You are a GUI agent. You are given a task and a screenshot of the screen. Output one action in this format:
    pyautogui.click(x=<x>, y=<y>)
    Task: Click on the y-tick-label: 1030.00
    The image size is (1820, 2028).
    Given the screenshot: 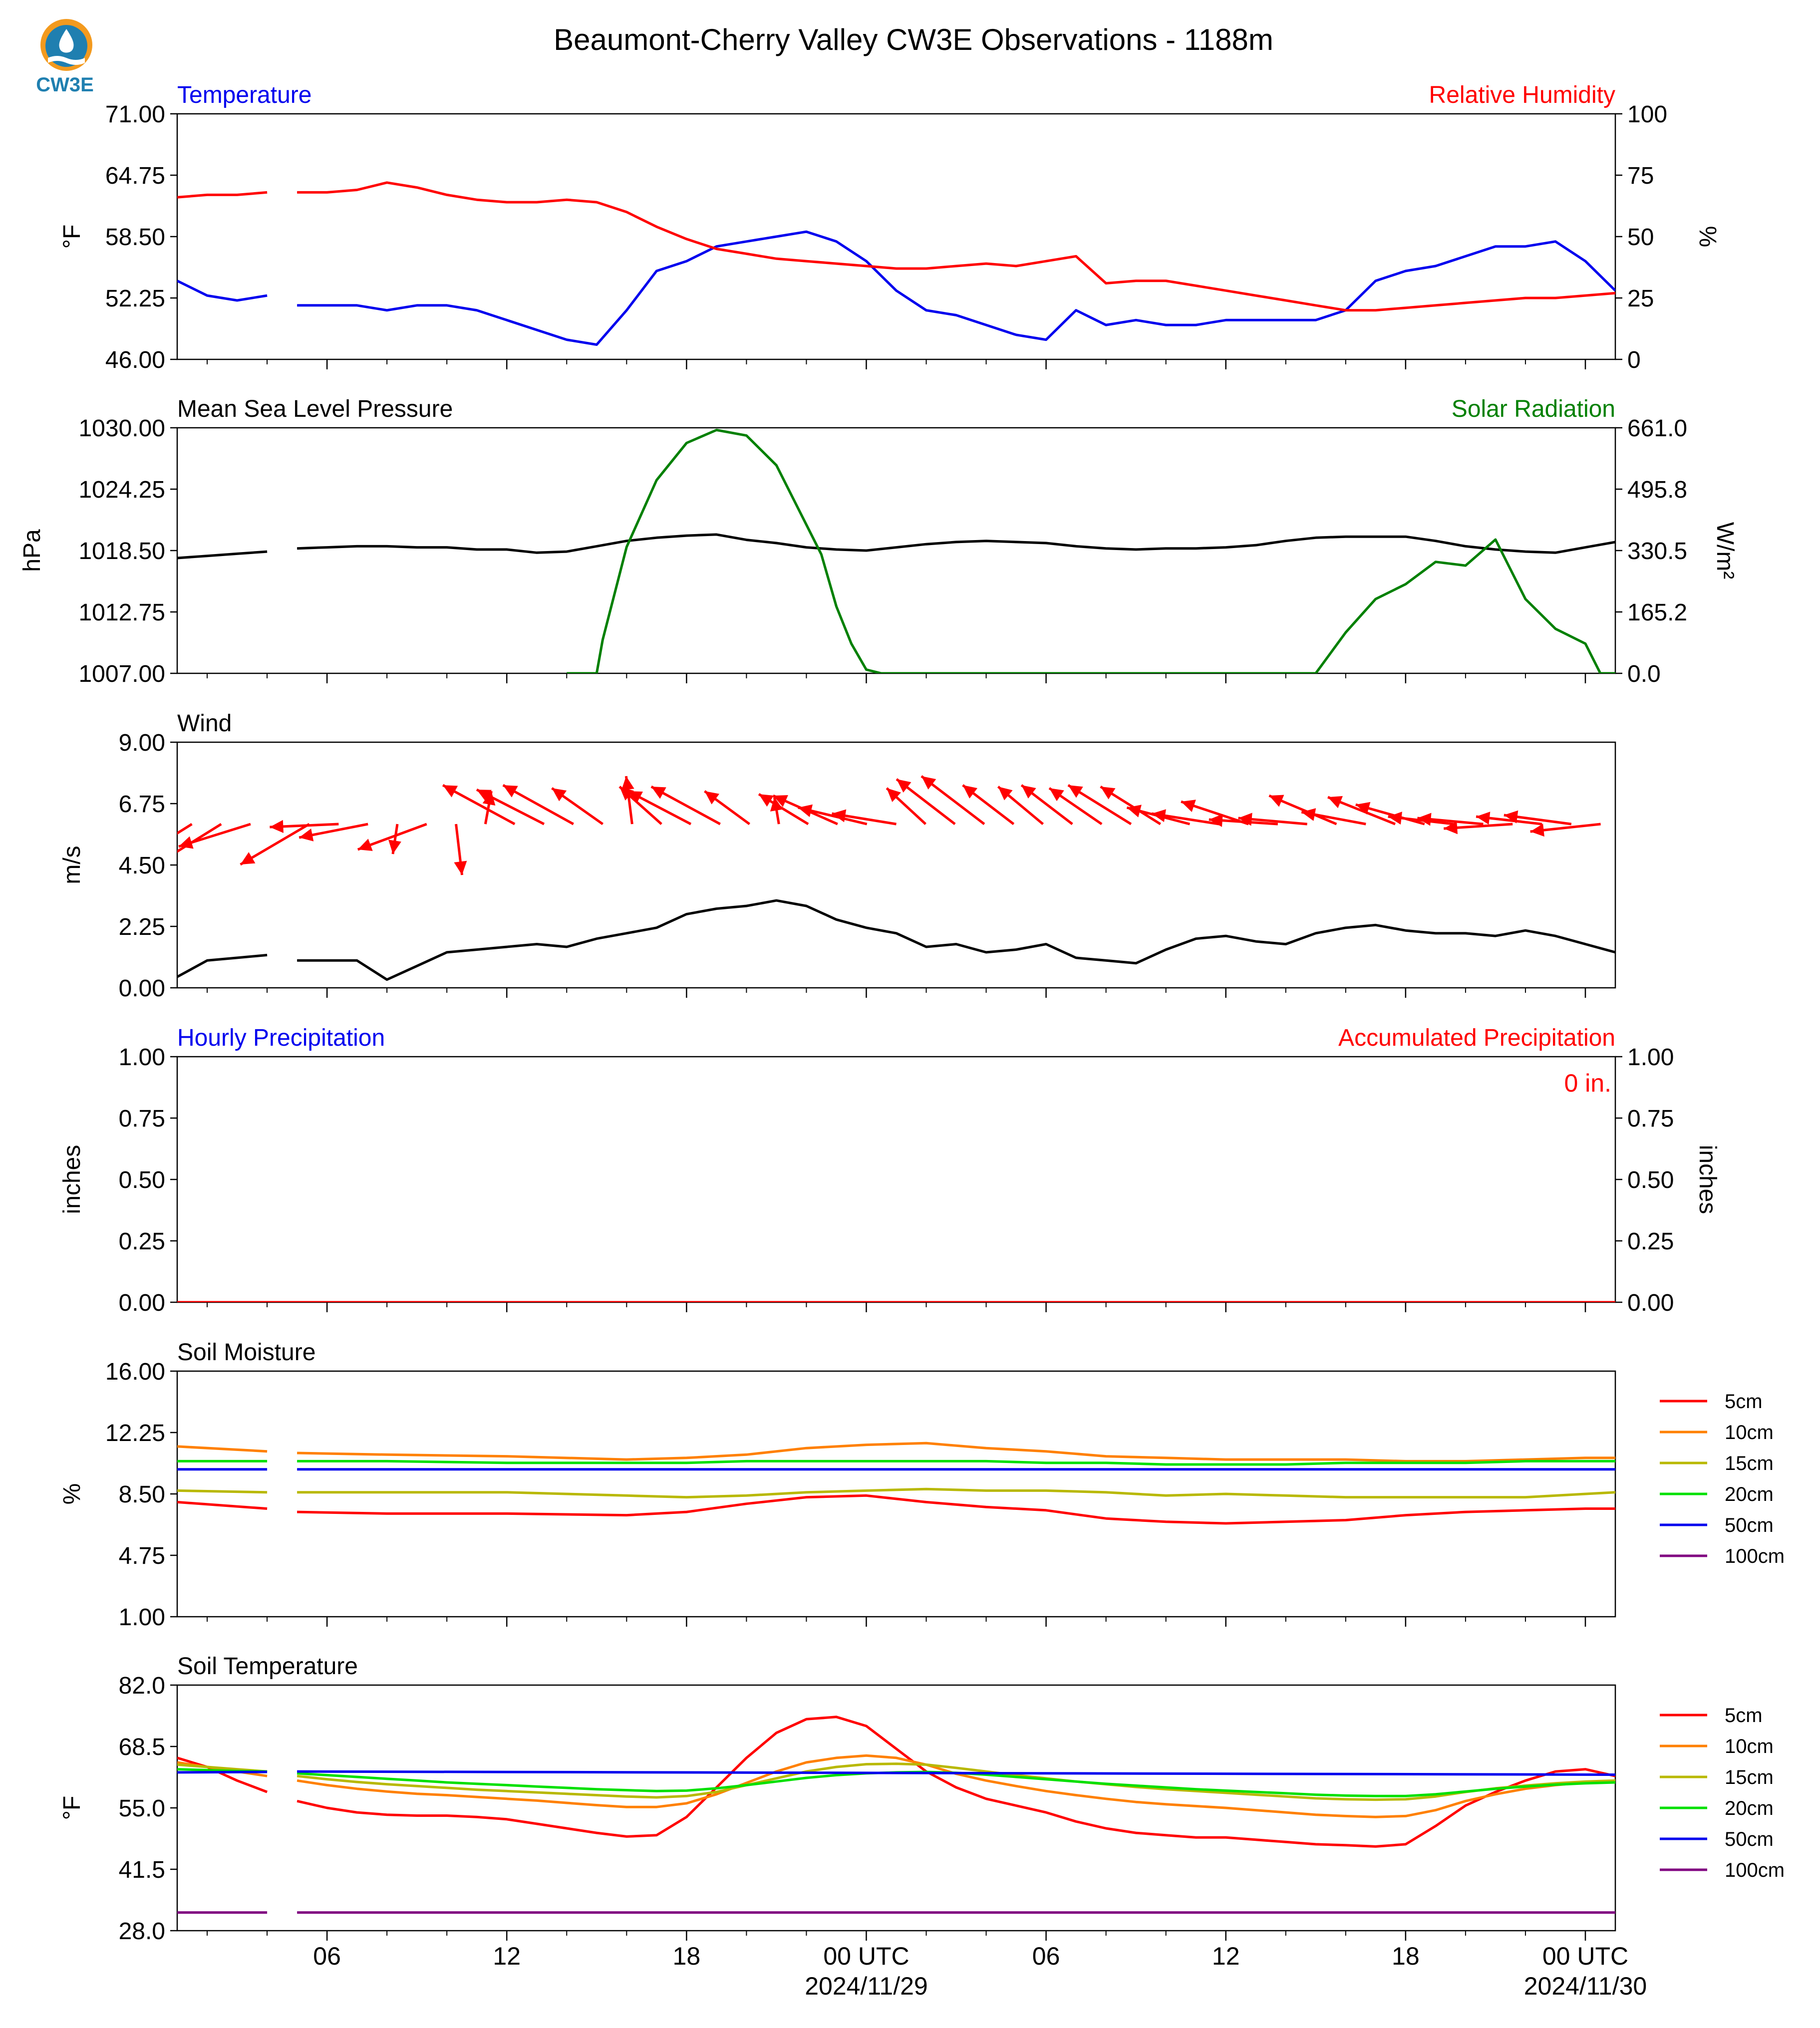 What is the action you would take?
    pyautogui.click(x=121, y=428)
    